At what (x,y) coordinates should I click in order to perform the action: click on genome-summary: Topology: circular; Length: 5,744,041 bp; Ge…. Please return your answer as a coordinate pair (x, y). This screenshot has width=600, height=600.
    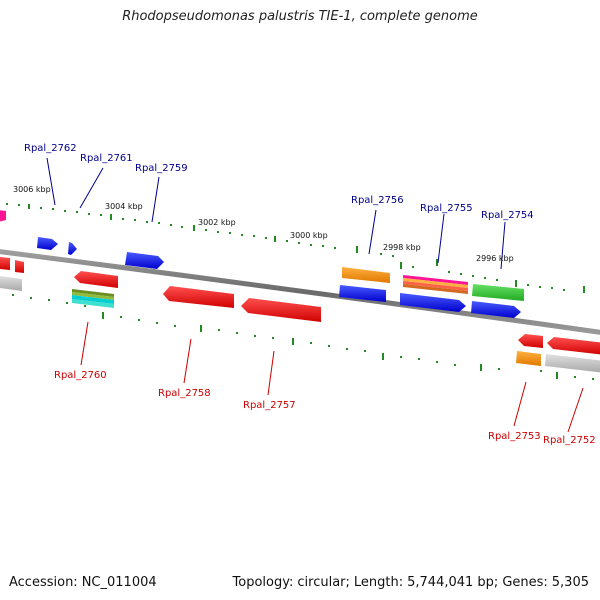
    Looking at the image, I should click on (411, 582).